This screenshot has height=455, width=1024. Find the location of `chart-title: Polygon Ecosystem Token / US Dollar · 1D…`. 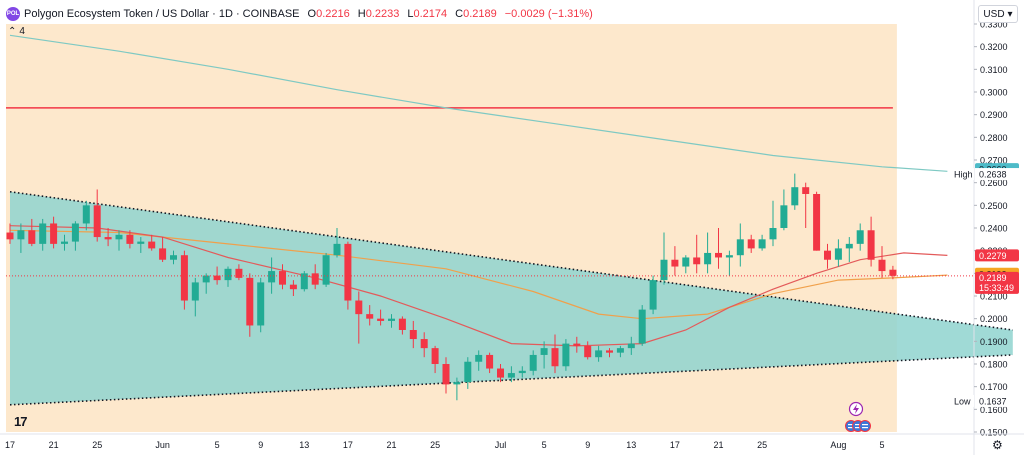

chart-title: Polygon Ecosystem Token / US Dollar · 1D… is located at coordinates (162, 14).